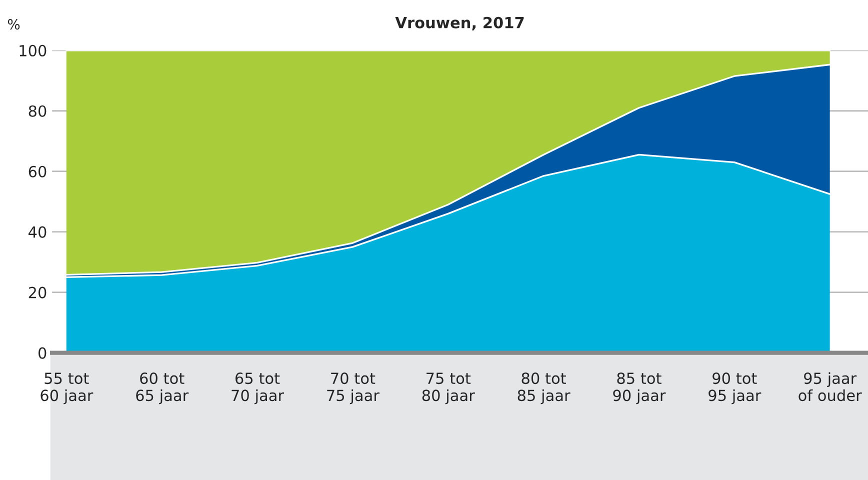 This screenshot has width=868, height=480. I want to click on x-tick-label: 75 tot 80 jaar, so click(448, 388).